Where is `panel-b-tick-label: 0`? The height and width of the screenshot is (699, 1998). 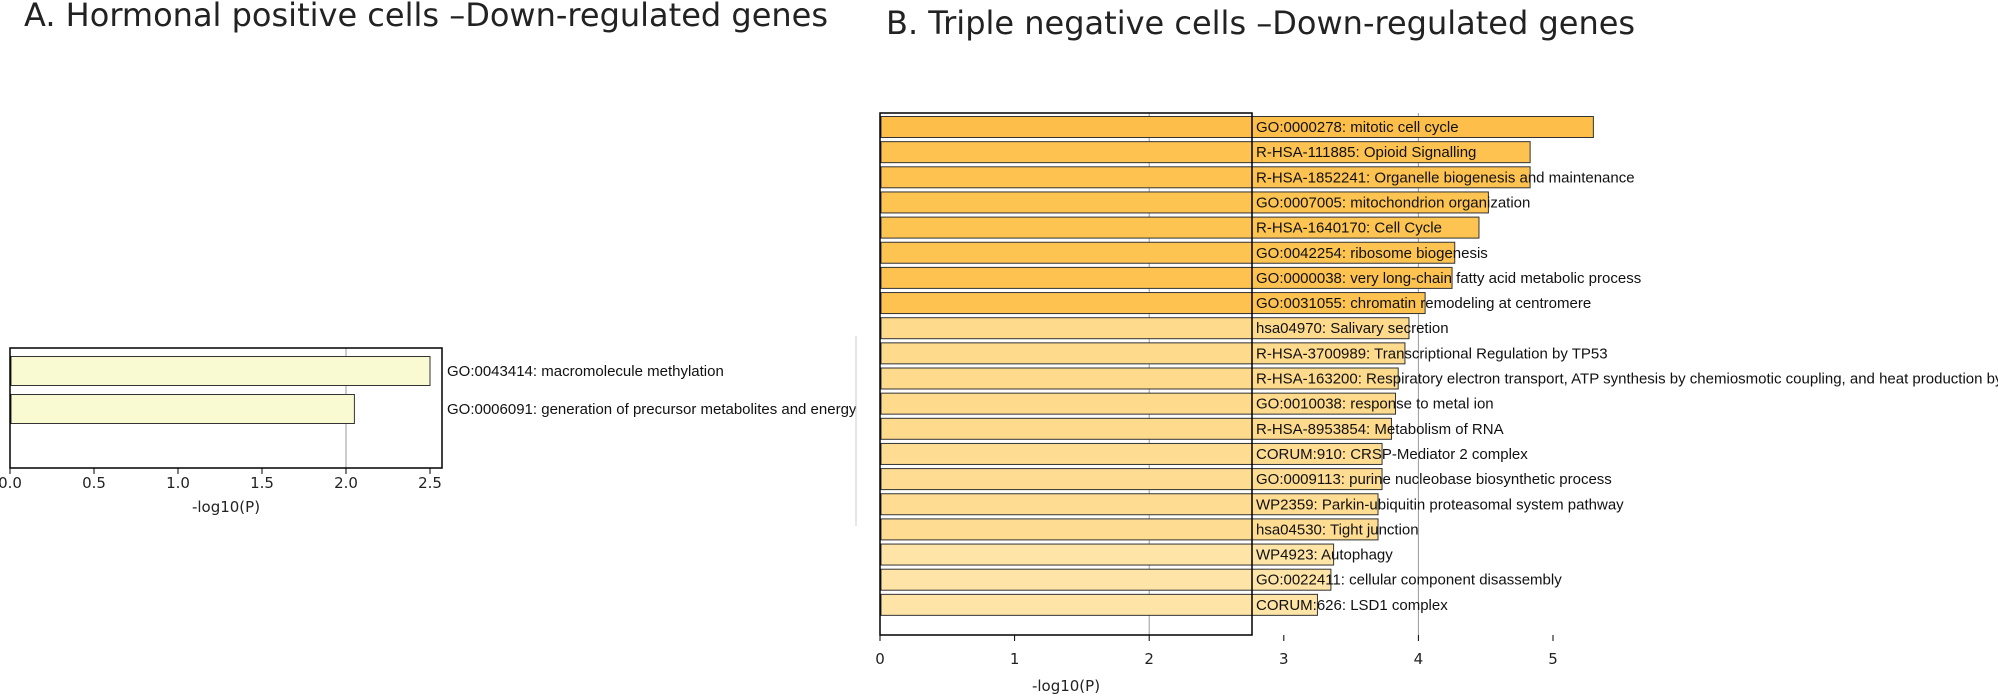 panel-b-tick-label: 0 is located at coordinates (880, 659).